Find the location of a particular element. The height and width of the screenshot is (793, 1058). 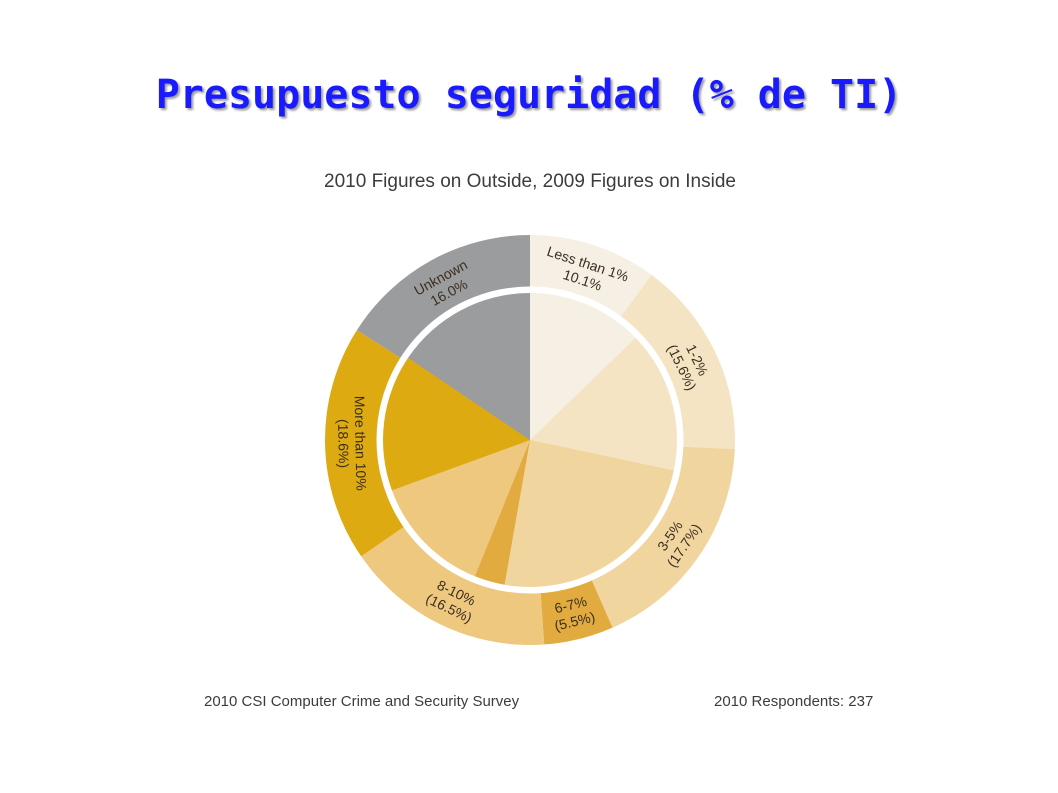

slice-label-more-than-10: More than 10%(18.6%) is located at coordinates (352, 444).